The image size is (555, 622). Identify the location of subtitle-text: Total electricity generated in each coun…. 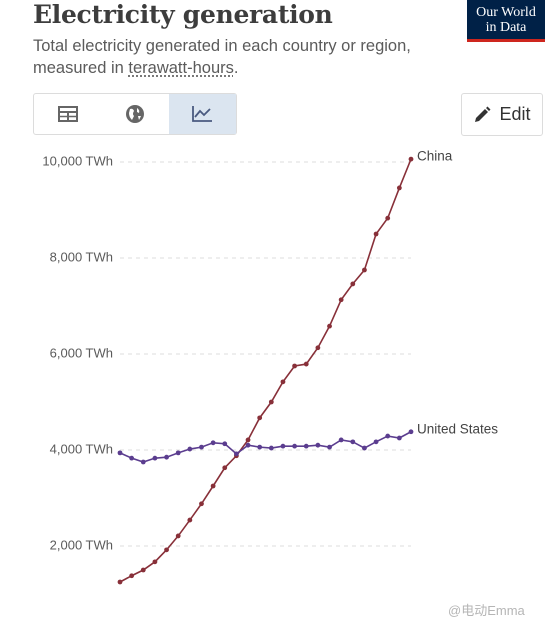
(222, 57).